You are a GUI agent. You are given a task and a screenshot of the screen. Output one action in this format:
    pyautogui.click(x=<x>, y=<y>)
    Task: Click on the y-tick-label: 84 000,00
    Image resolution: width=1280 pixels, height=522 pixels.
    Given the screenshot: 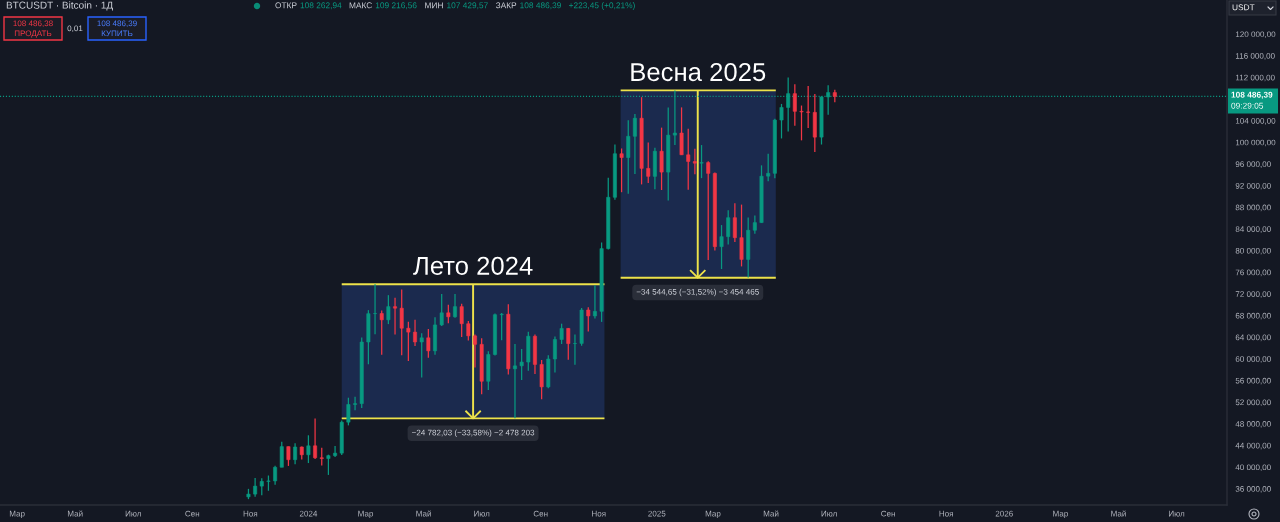 What is the action you would take?
    pyautogui.click(x=1253, y=229)
    